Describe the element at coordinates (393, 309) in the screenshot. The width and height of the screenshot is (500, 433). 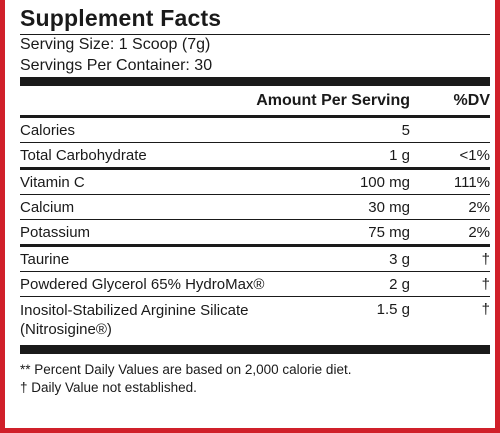
I see `nutrient-amount: 1.5 g` at that location.